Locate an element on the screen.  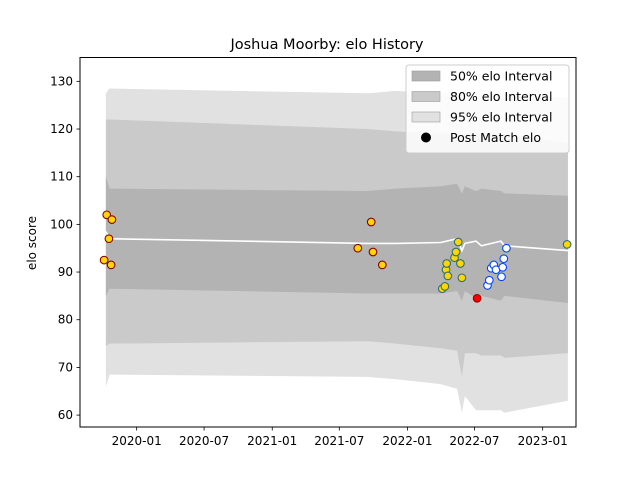
y-axis-ticks: 60 70 80 90 100 110 120 130 is located at coordinates (65, 248).